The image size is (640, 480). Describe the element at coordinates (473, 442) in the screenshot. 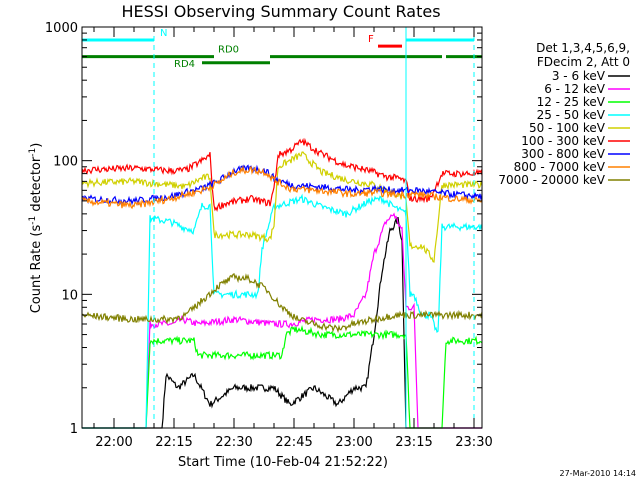

I see `x-tick-label: 23:30` at that location.